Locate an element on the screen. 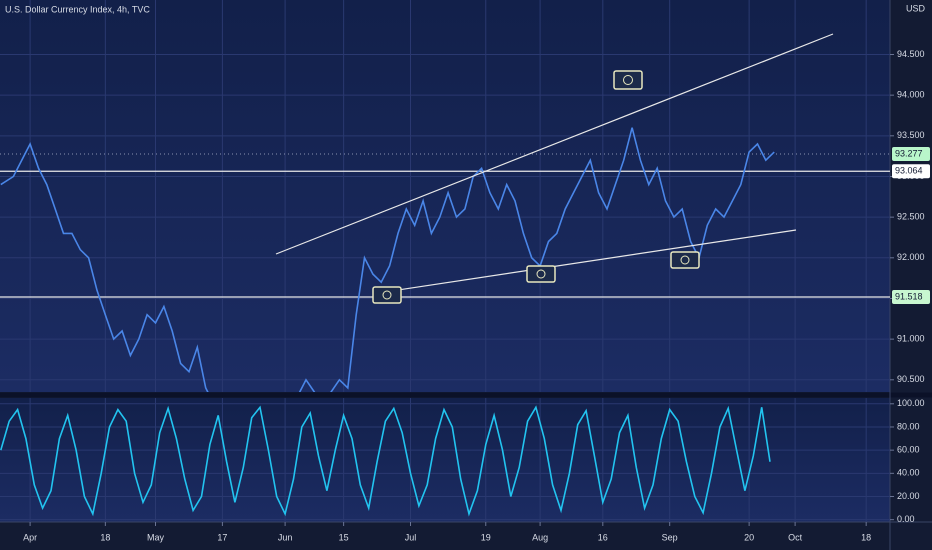  chart-title: U.S. Dollar Currency Index, 4h, TVC is located at coordinates (77, 9).